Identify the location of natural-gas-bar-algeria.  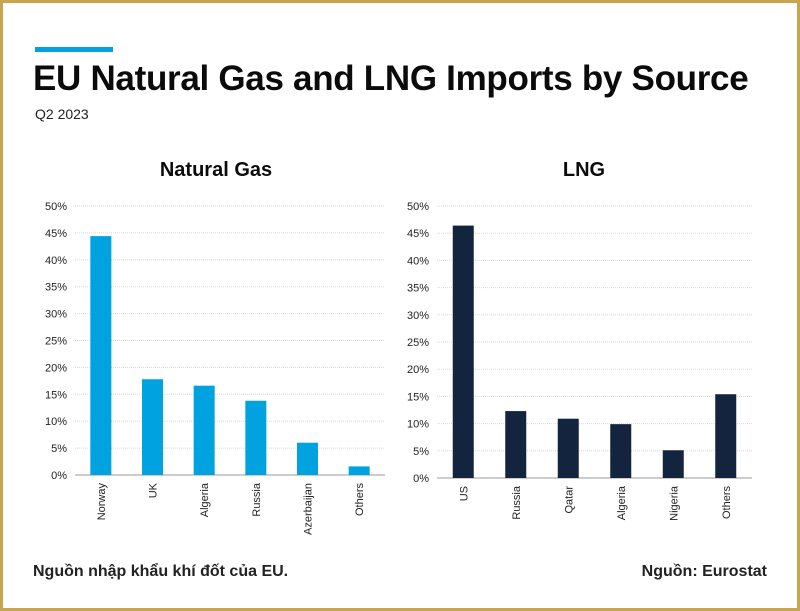
(204, 430).